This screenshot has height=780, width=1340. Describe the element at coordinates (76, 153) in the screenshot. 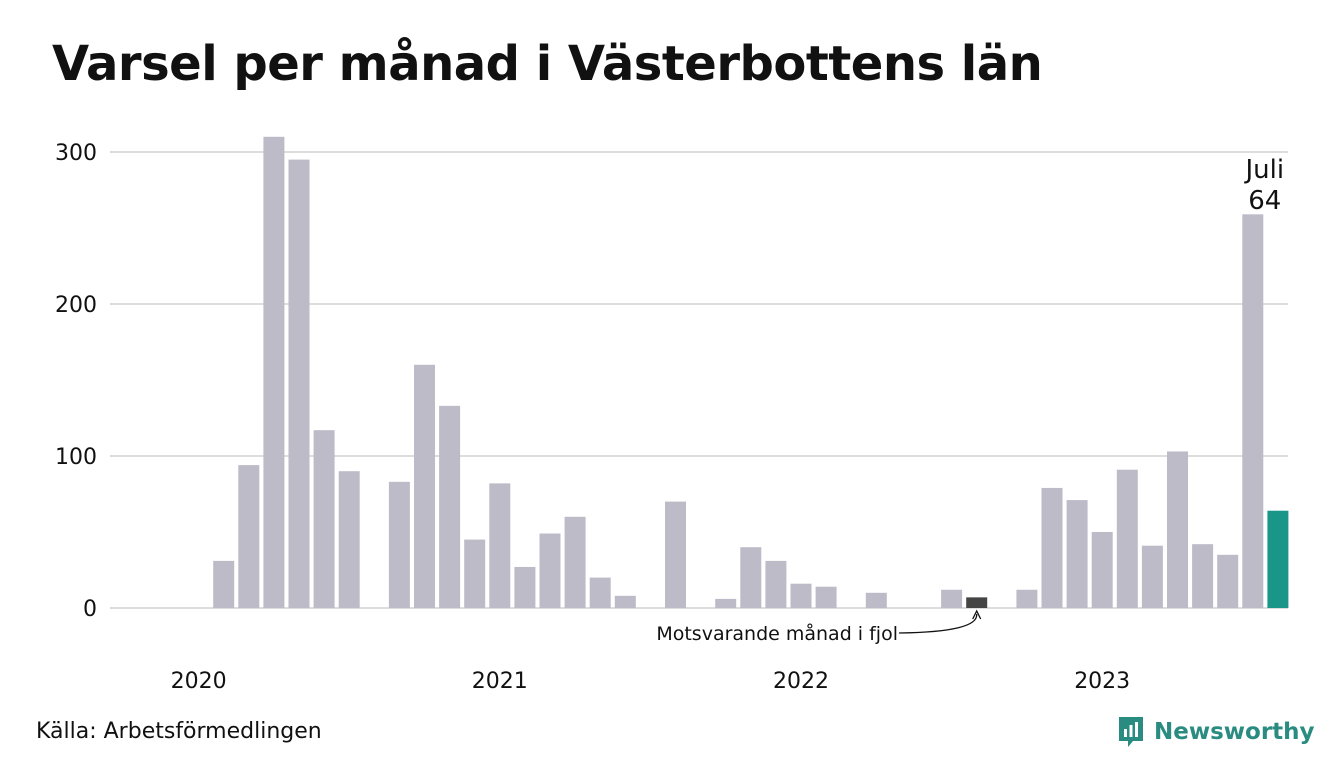

I see `y-tick-label: 300` at that location.